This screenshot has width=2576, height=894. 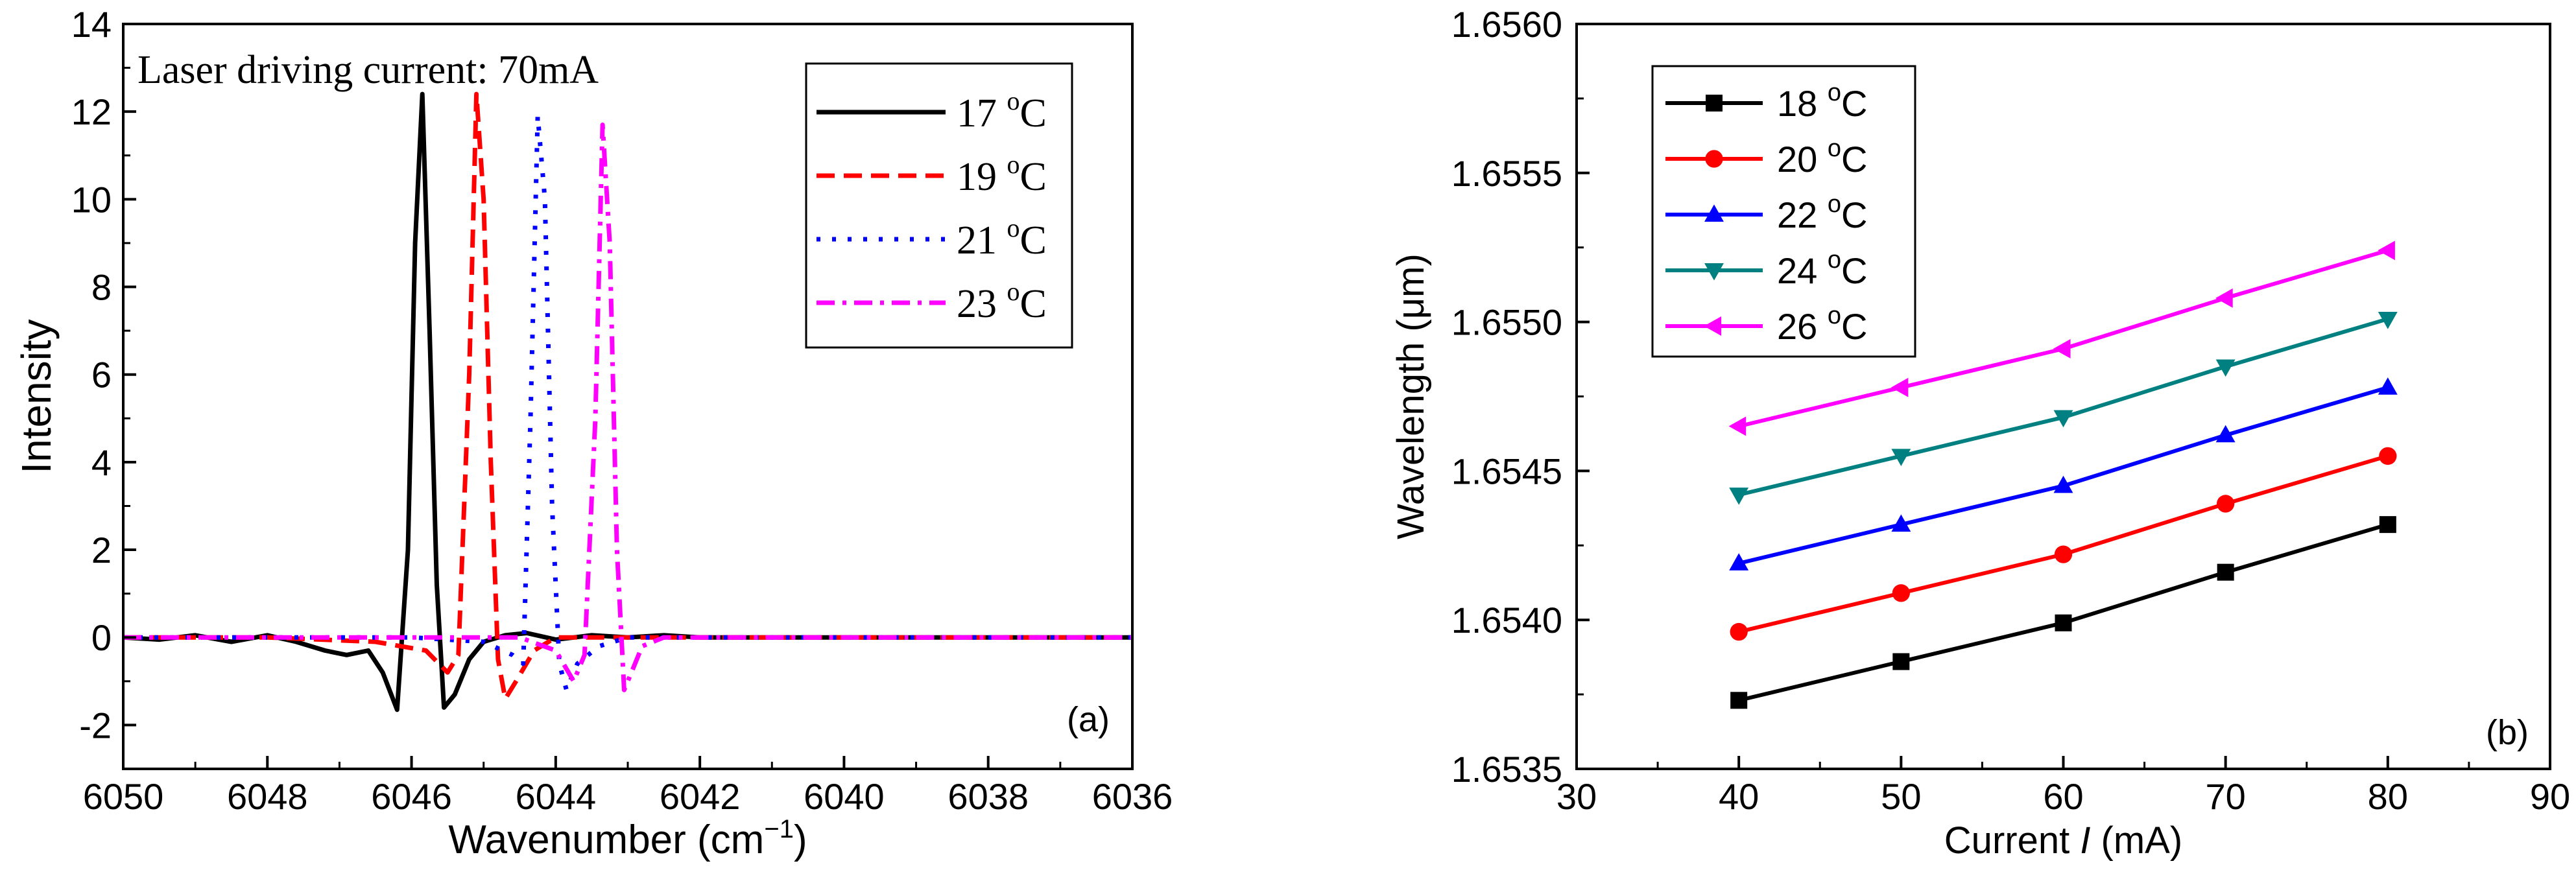 What do you see at coordinates (1822, 101) in the screenshot?
I see `legend-label-18: 18 oC` at bounding box center [1822, 101].